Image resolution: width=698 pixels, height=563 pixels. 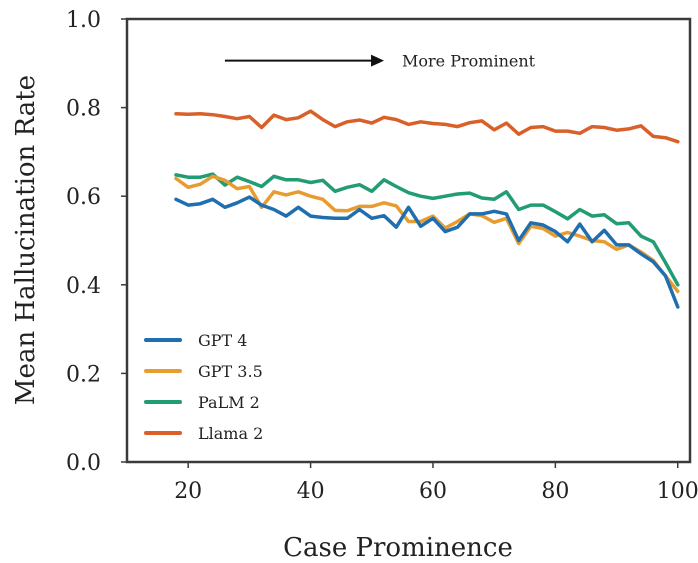 What do you see at coordinates (230, 371) in the screenshot?
I see `legend-label-gpt-3-5: GPT 3.5` at bounding box center [230, 371].